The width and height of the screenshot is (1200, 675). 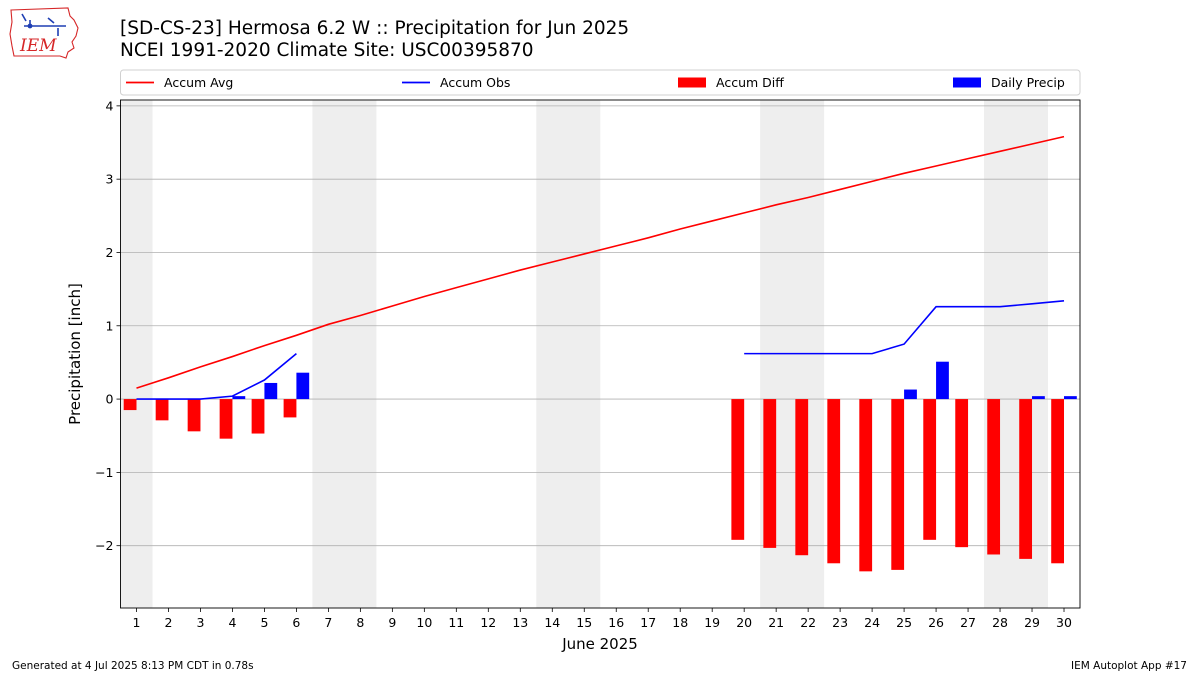 I want to click on x-tick-label-29: 30, so click(x=1064, y=622).